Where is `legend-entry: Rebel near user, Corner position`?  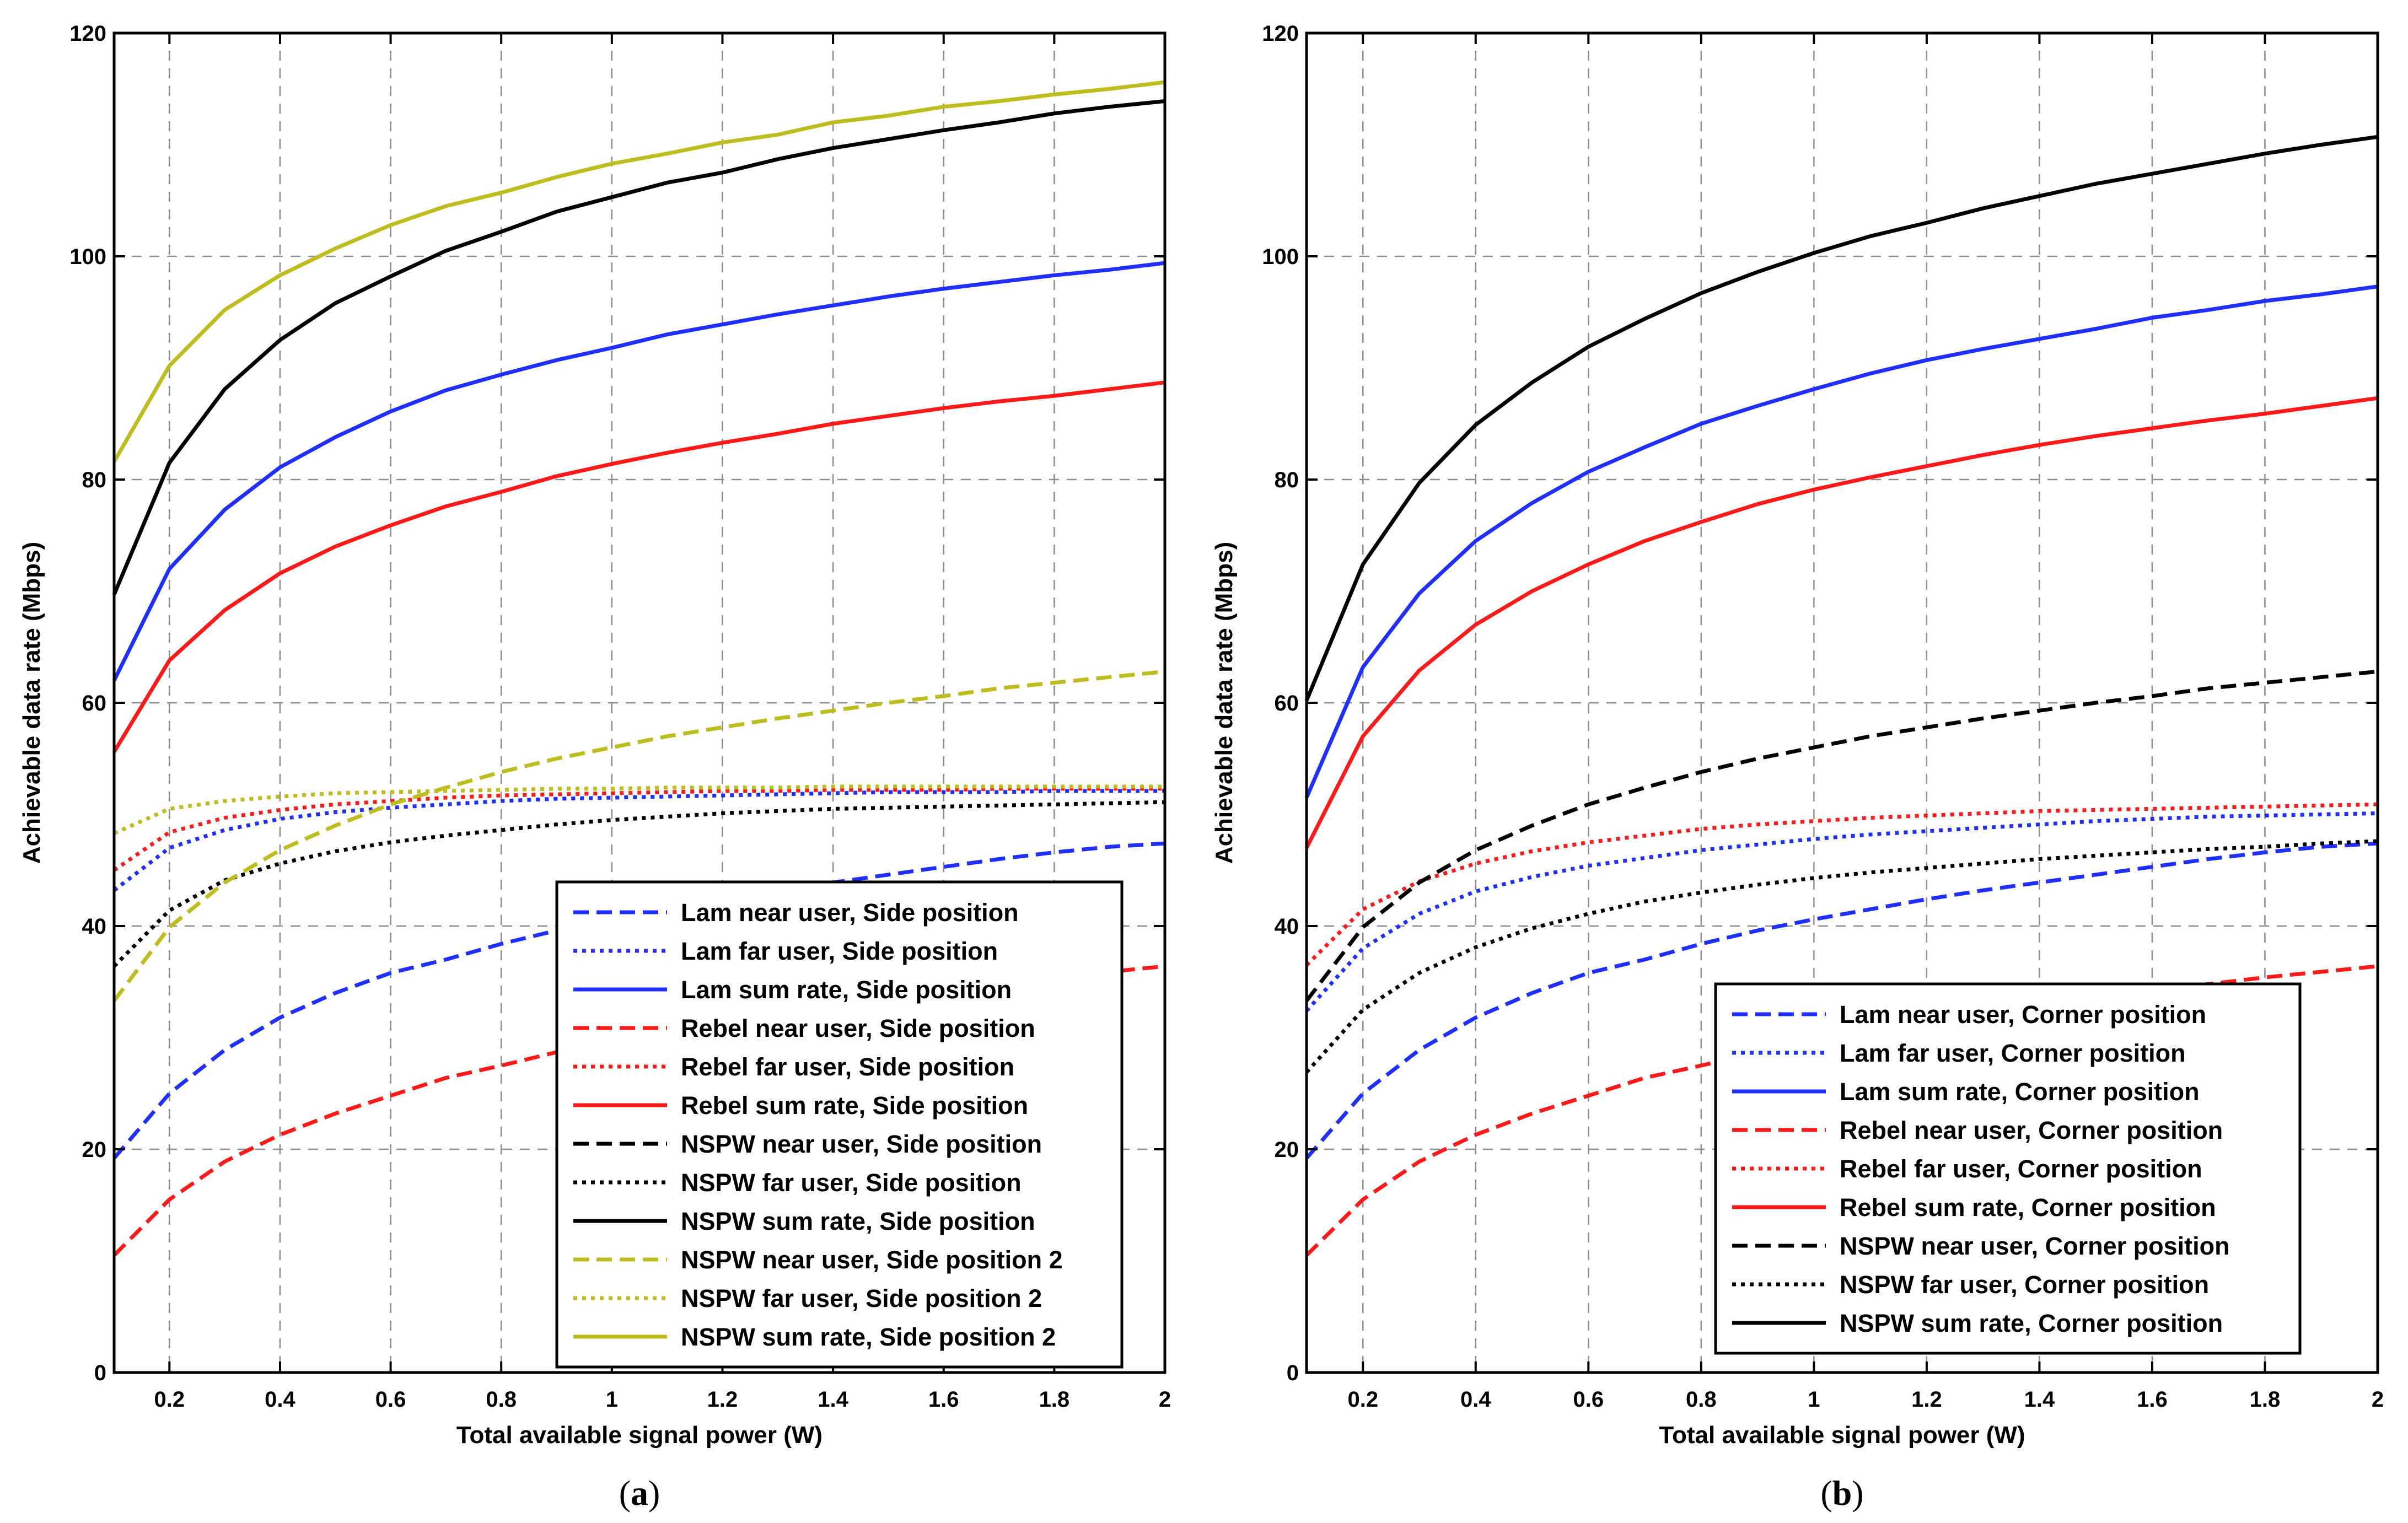 legend-entry: Rebel near user, Corner position is located at coordinates (2032, 1130).